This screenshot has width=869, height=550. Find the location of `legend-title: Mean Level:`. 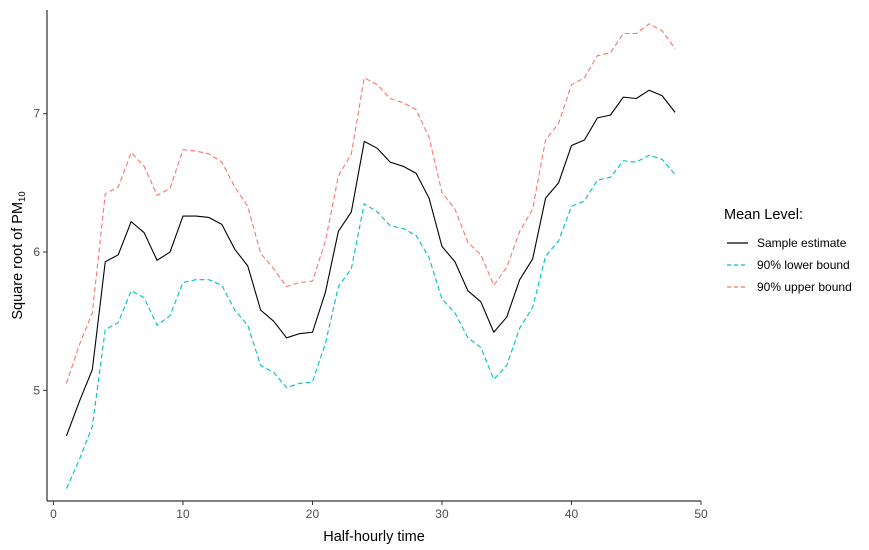

legend-title: Mean Level: is located at coordinates (763, 215).